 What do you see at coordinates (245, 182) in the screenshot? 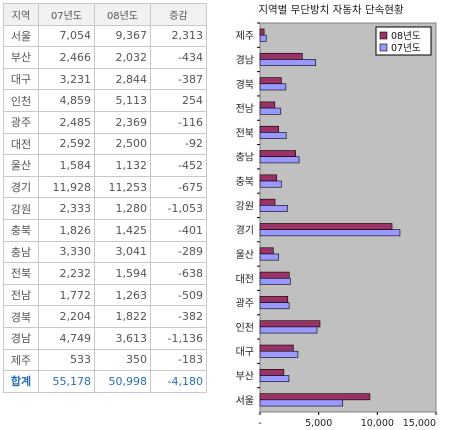
I see `category-label: 충북` at bounding box center [245, 182].